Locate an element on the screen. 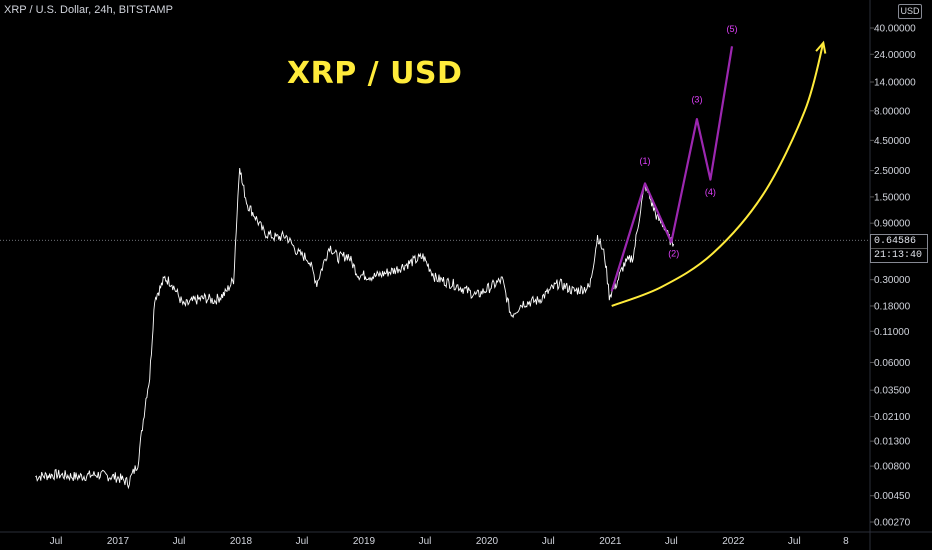 Image resolution: width=932 pixels, height=550 pixels. y-tick-label: 4.50000 is located at coordinates (892, 141).